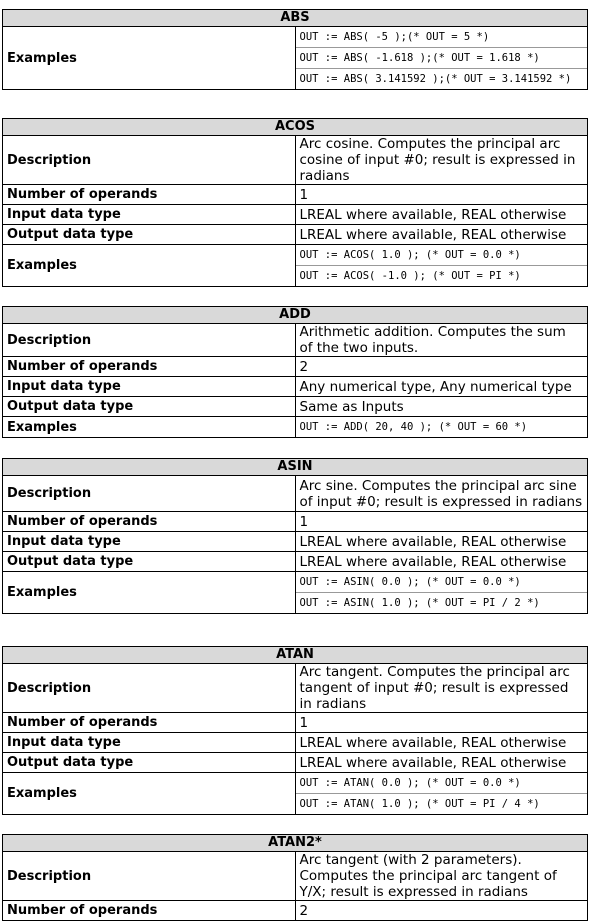  Describe the element at coordinates (441, 803) in the screenshot. I see `example-line: OUT := ATAN( 1.0 ); (* OUT = PI / 4 *)` at that location.